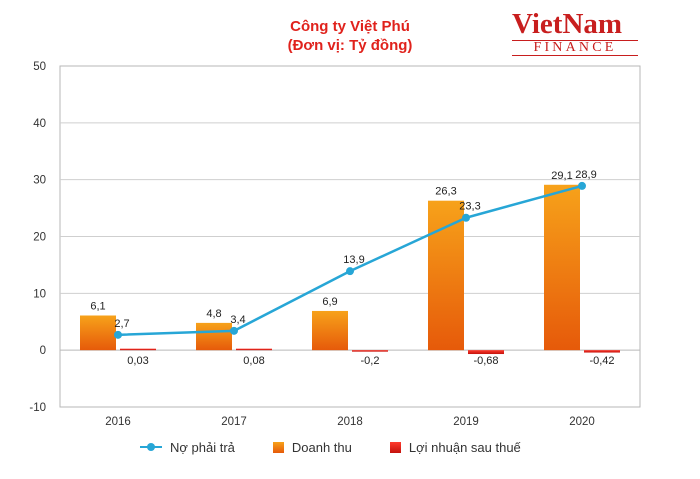 This screenshot has width=700, height=479. I want to click on chart-subtitle: (Đơn vị: Tỷ đồng), so click(350, 45).